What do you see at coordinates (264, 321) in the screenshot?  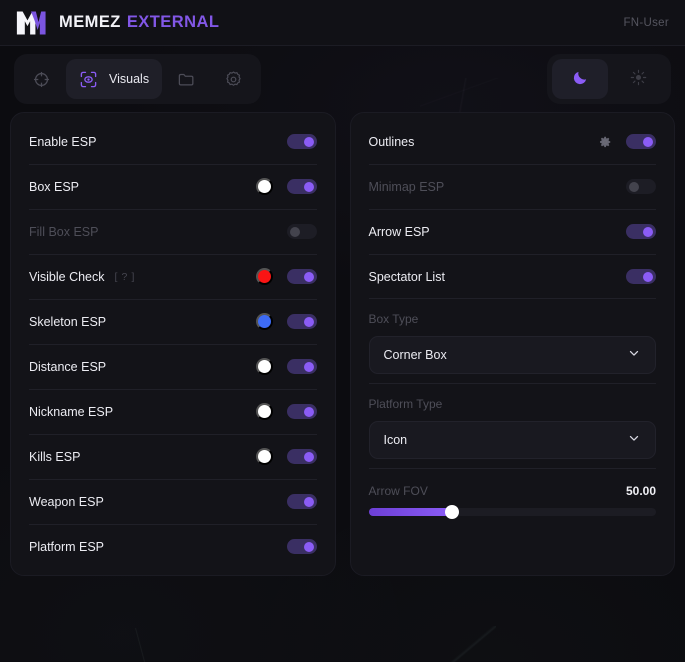 I see `color-swatch-skeleton-esp` at bounding box center [264, 321].